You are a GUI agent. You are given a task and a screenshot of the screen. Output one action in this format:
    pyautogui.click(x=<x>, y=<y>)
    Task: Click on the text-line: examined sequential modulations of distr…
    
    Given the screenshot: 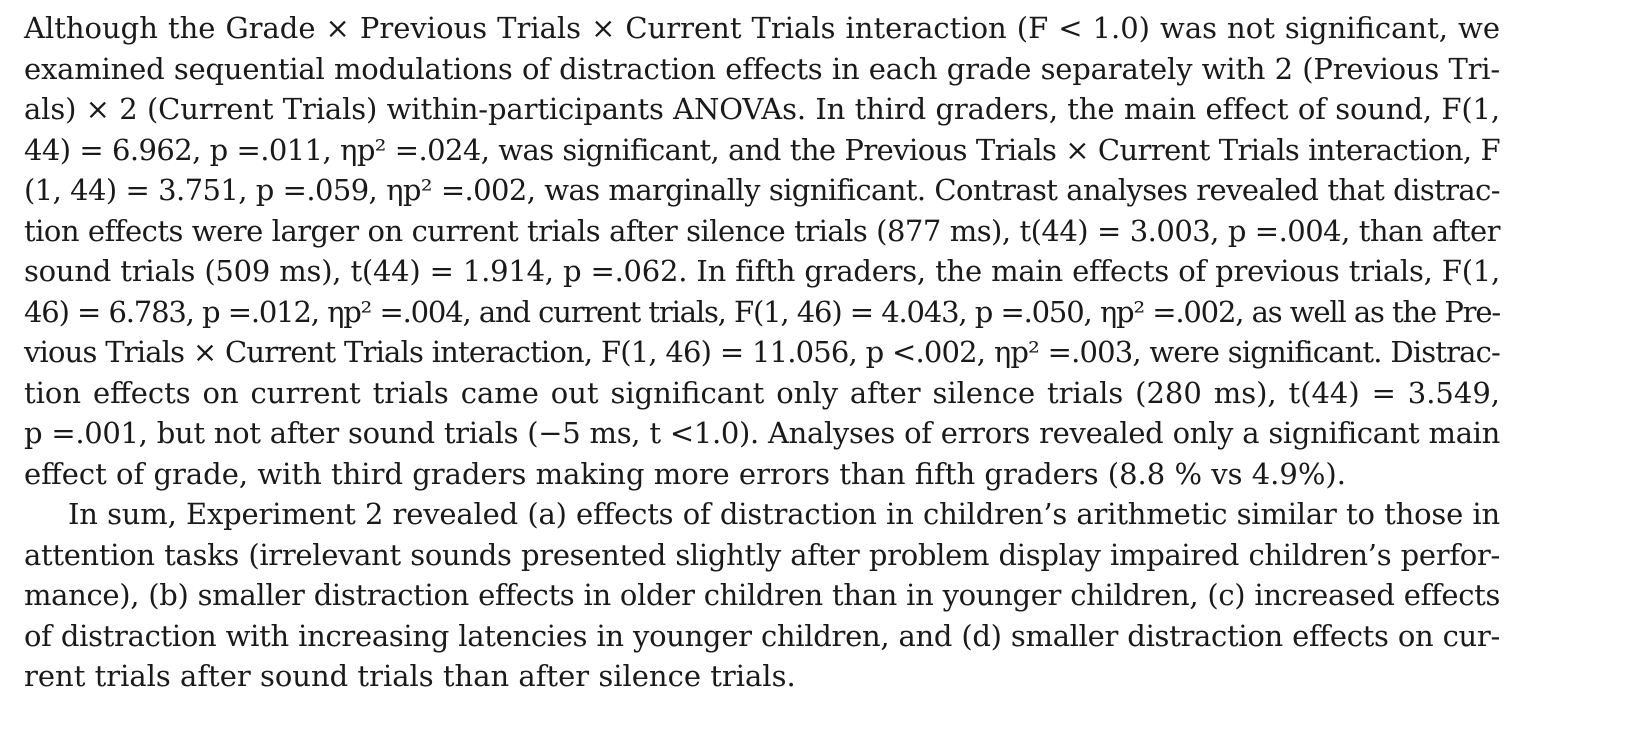 What is the action you would take?
    pyautogui.click(x=762, y=68)
    